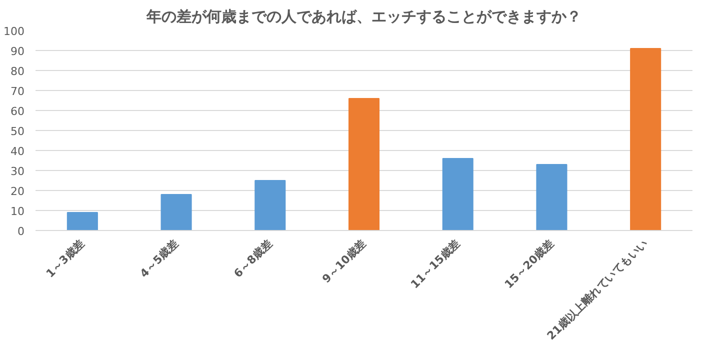 The width and height of the screenshot is (714, 352). What do you see at coordinates (17, 191) in the screenshot?
I see `y-tick-label: 20` at bounding box center [17, 191].